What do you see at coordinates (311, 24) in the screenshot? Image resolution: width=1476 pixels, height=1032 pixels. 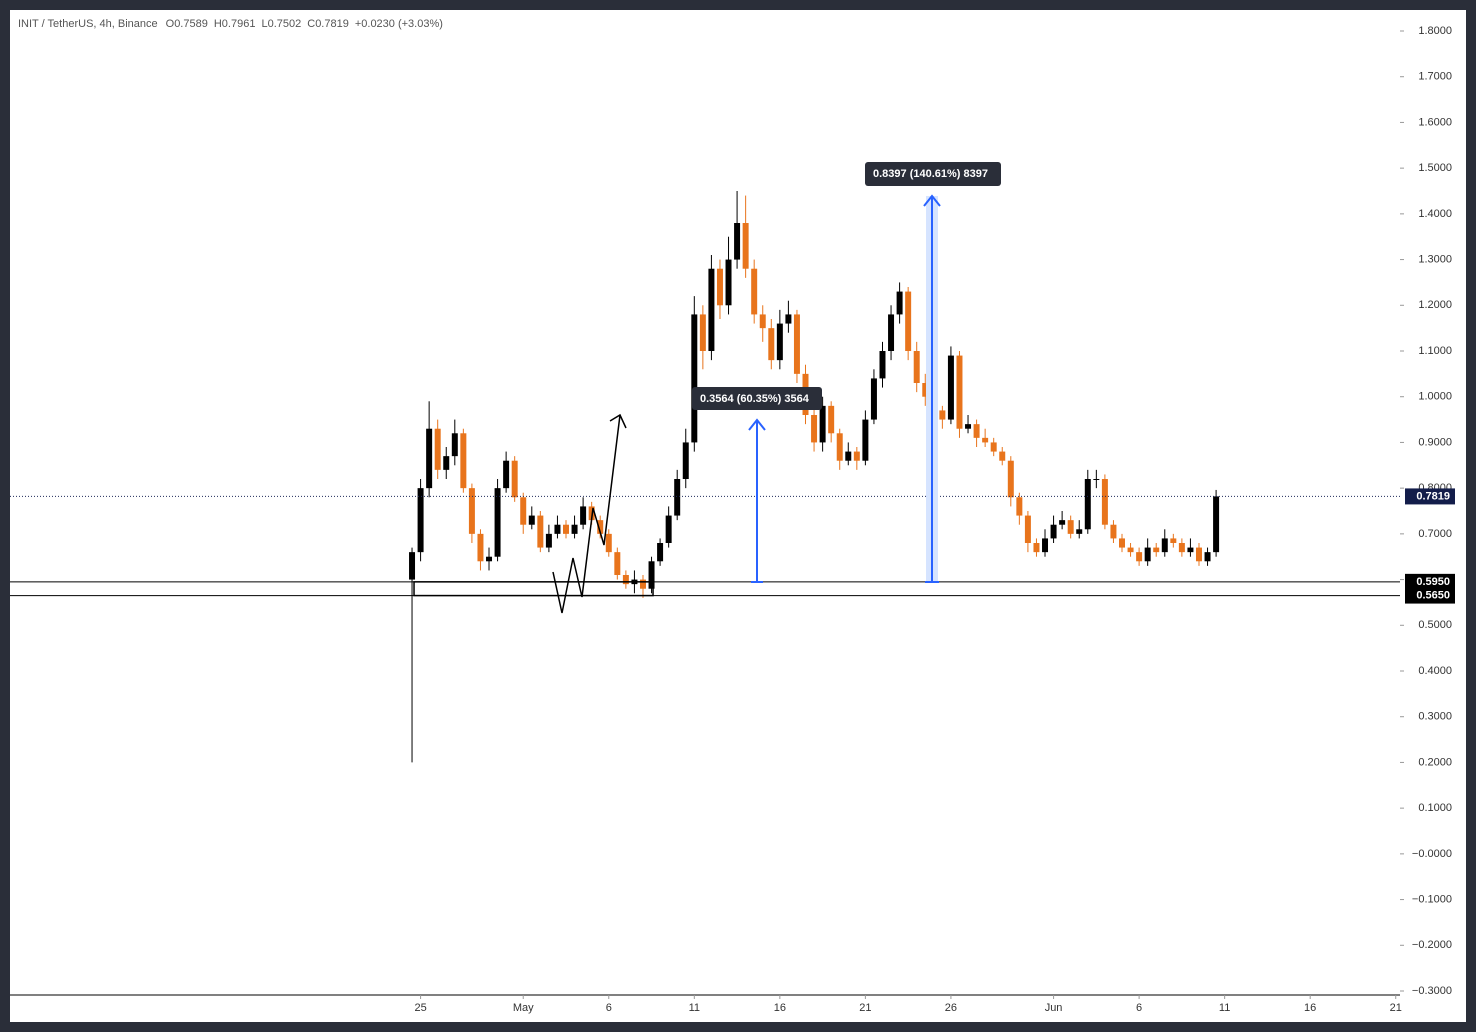 I see `ohlc-label: C` at bounding box center [311, 24].